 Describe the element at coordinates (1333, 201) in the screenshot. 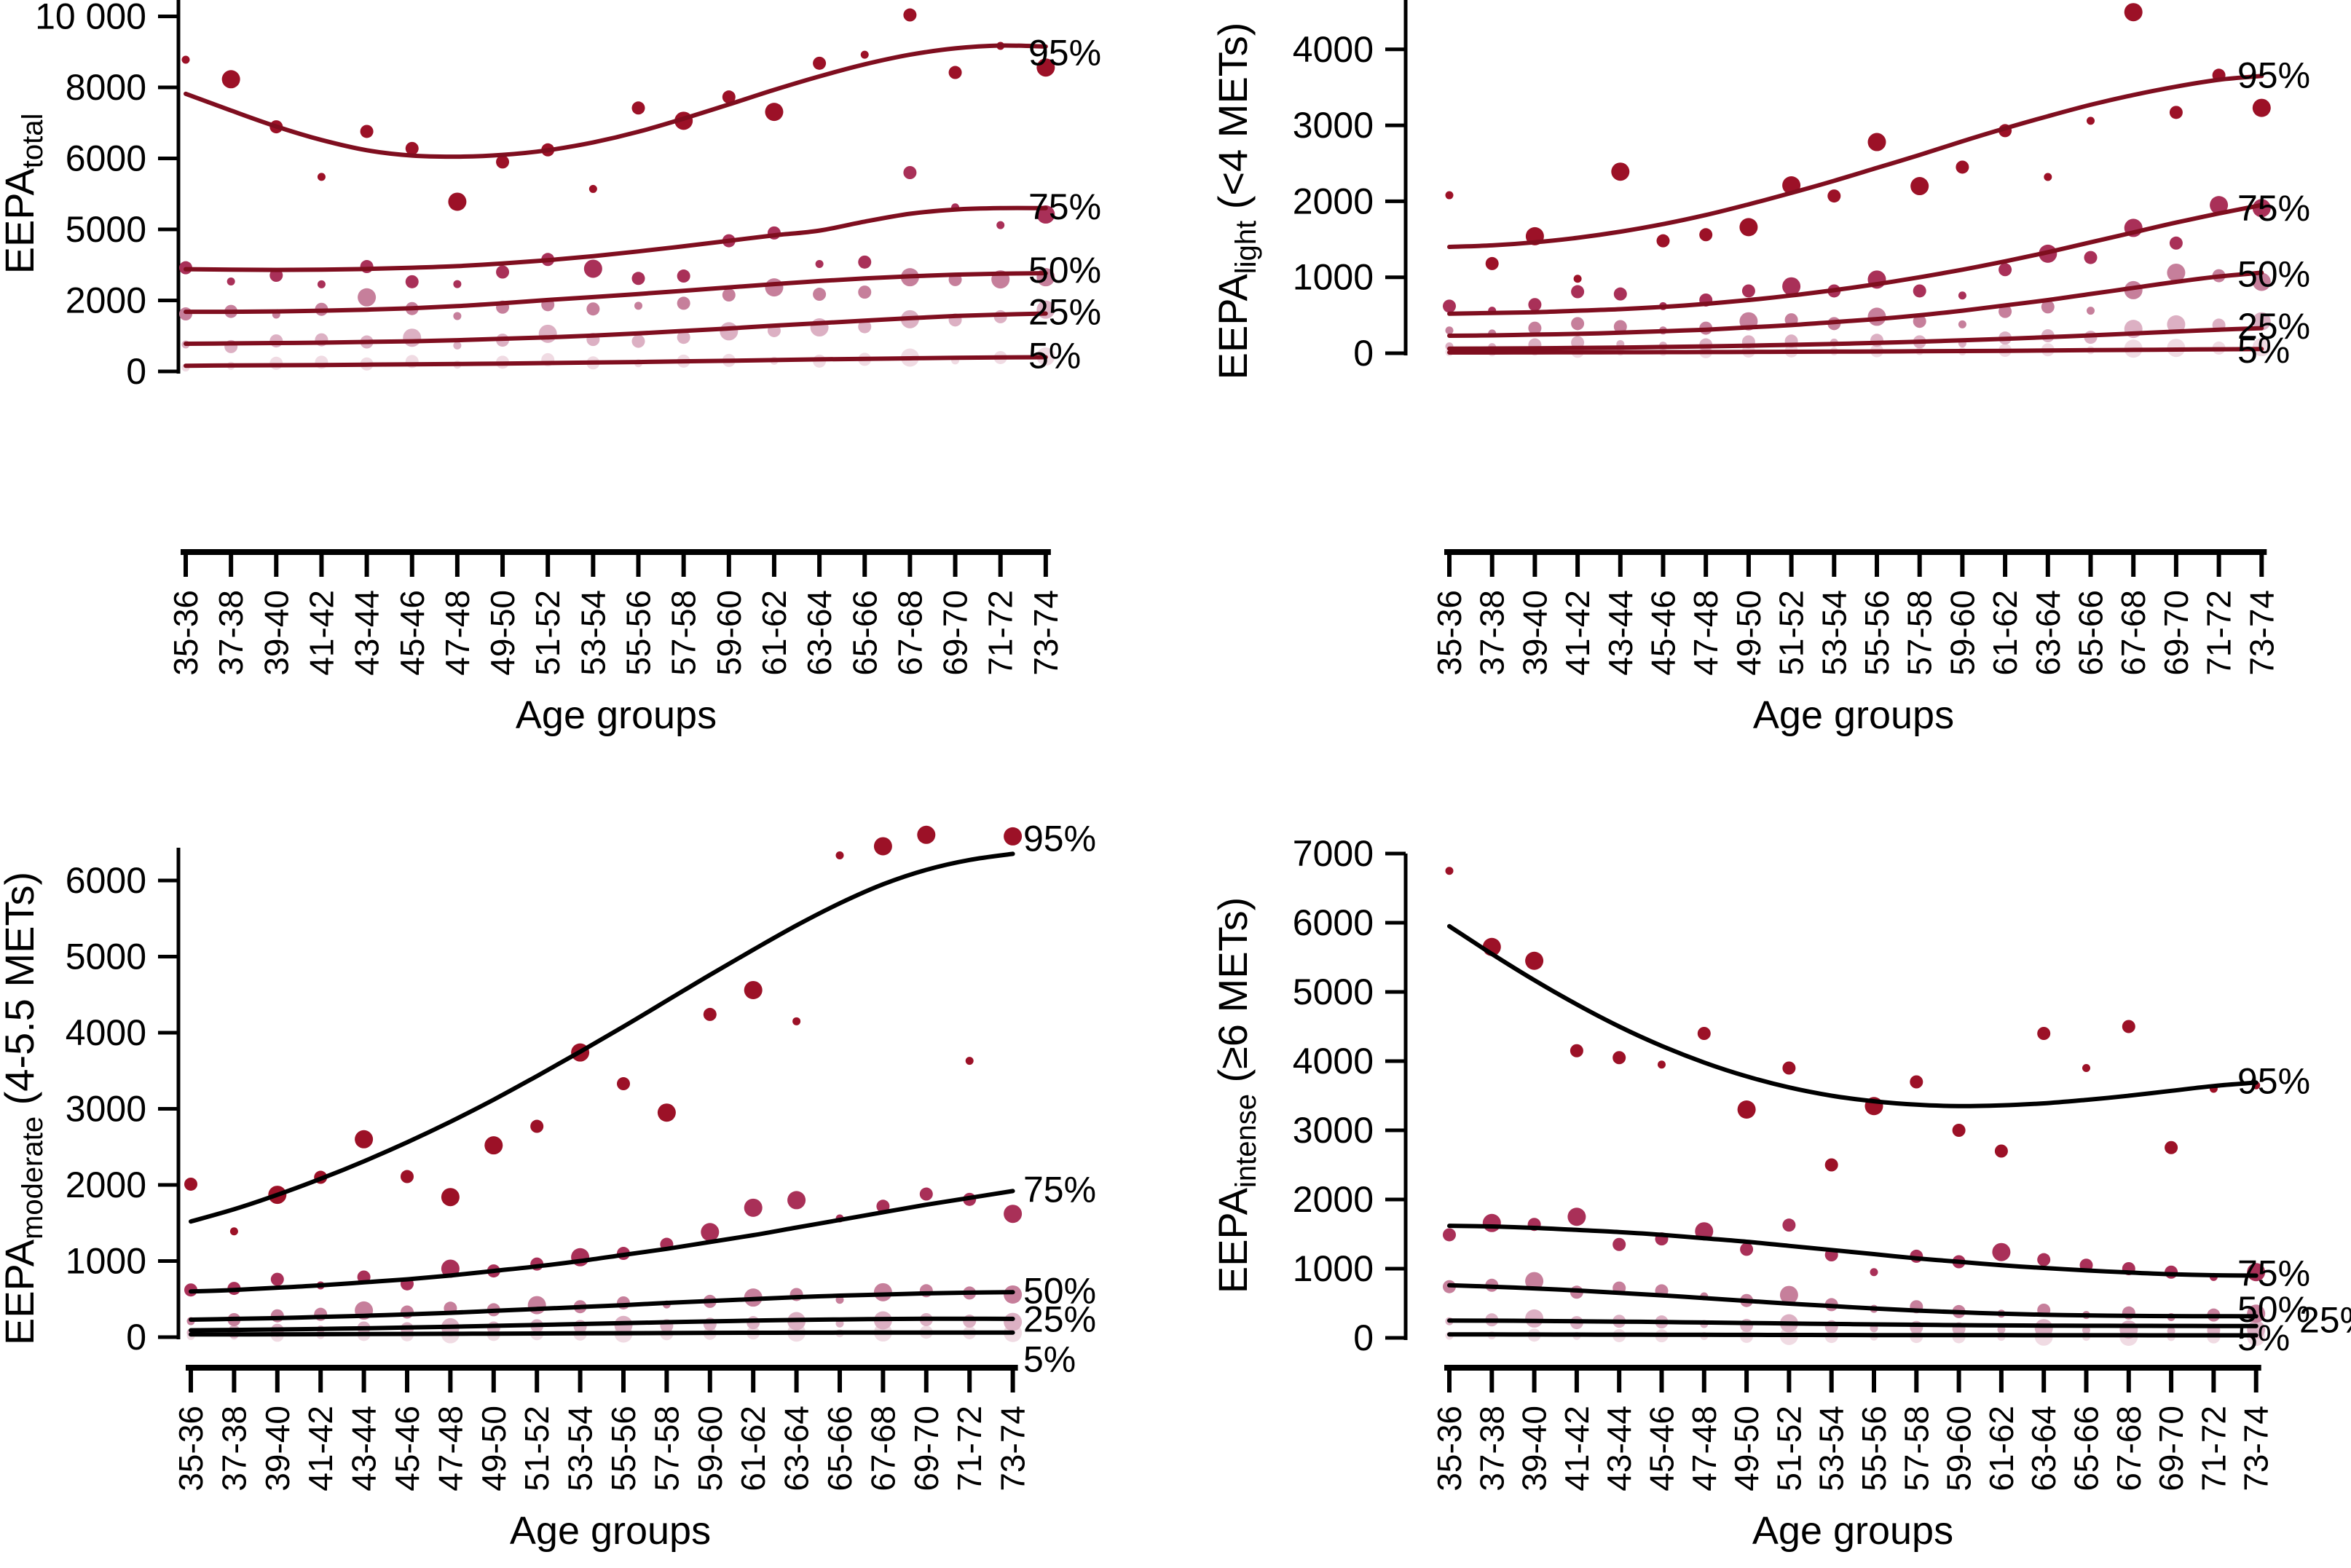

I see `y-tick-label: 2000` at that location.